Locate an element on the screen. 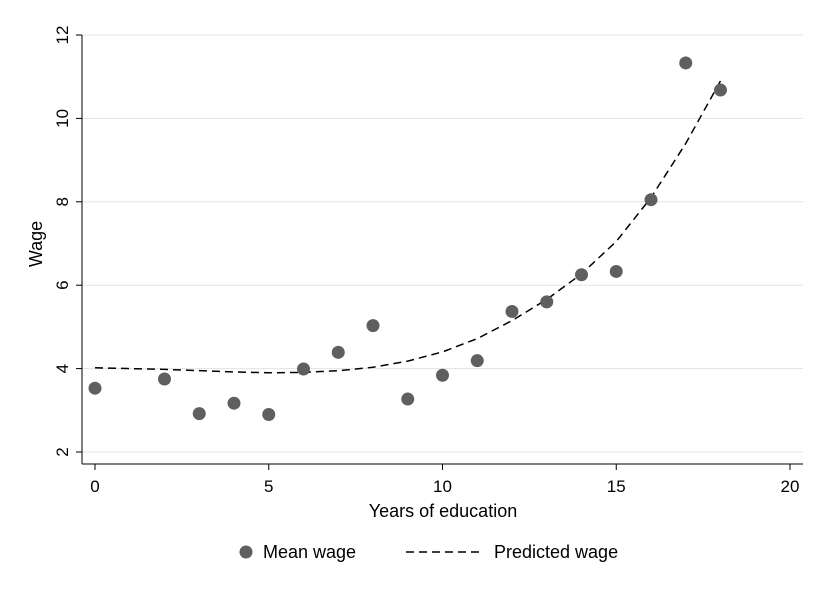 This screenshot has width=826, height=601. y-tick-label-10: 10 is located at coordinates (62, 118).